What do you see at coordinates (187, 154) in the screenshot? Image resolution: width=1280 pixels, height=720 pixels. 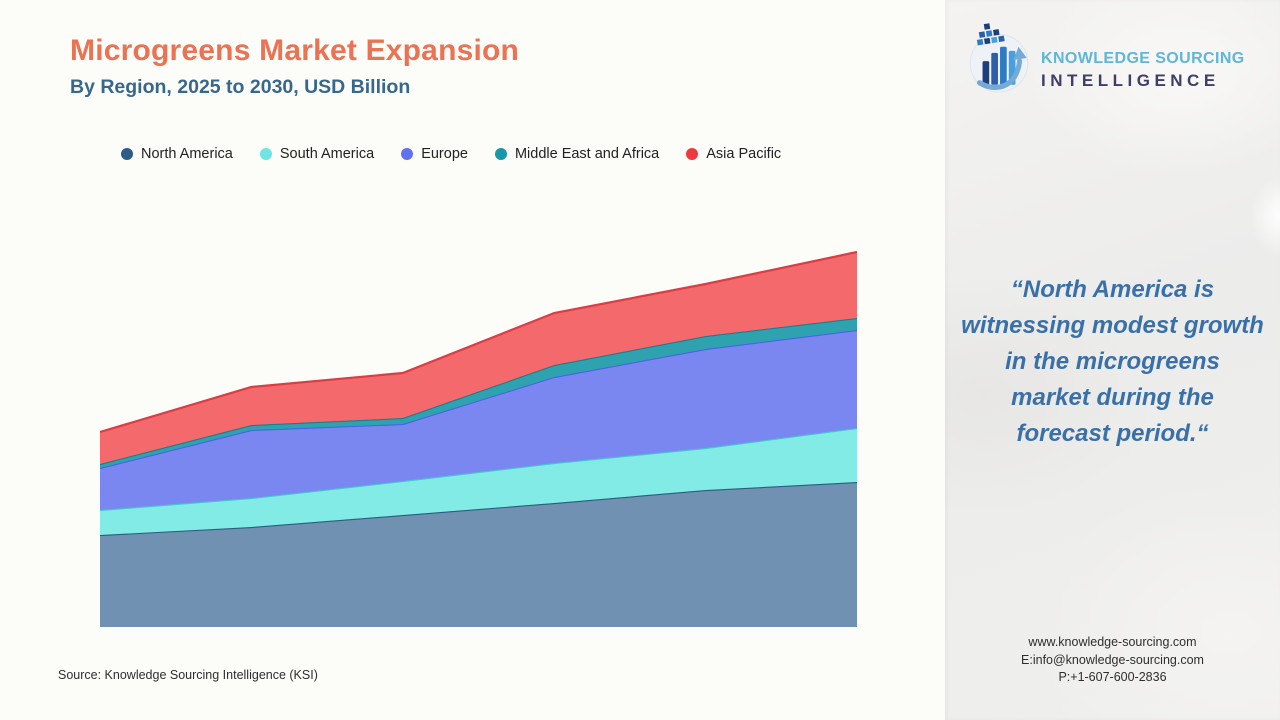 I see `legend-label: North America` at bounding box center [187, 154].